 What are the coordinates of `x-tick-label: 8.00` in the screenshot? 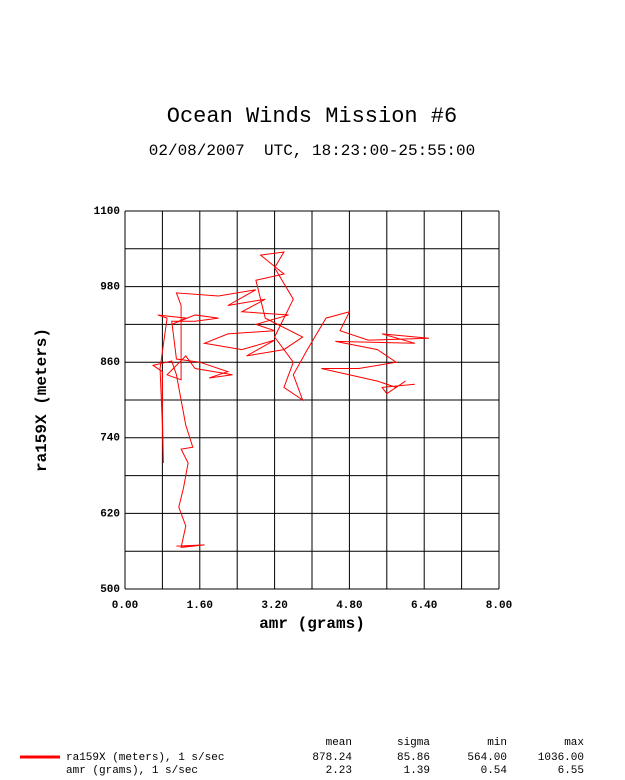 It's located at (499, 606).